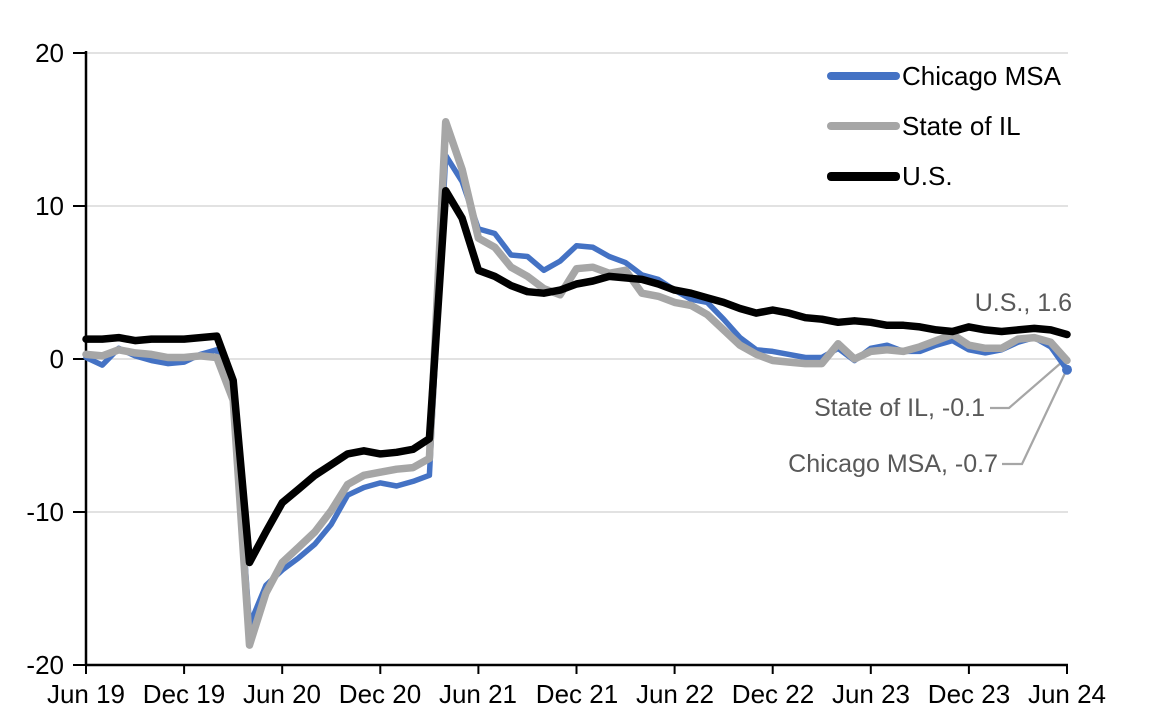  Describe the element at coordinates (380, 694) in the screenshot. I see `x-tick-label-dec20: Dec 20` at that location.